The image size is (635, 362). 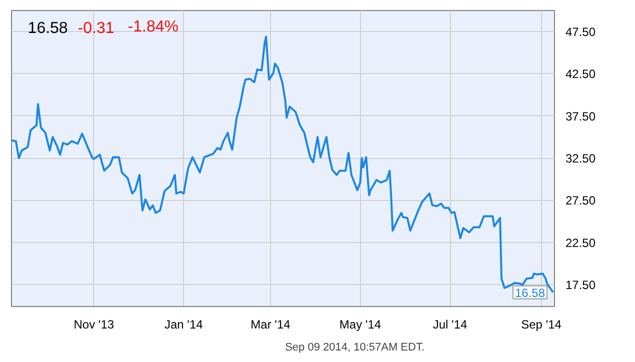 What do you see at coordinates (581, 243) in the screenshot?
I see `y-tick-label: 22.50` at bounding box center [581, 243].